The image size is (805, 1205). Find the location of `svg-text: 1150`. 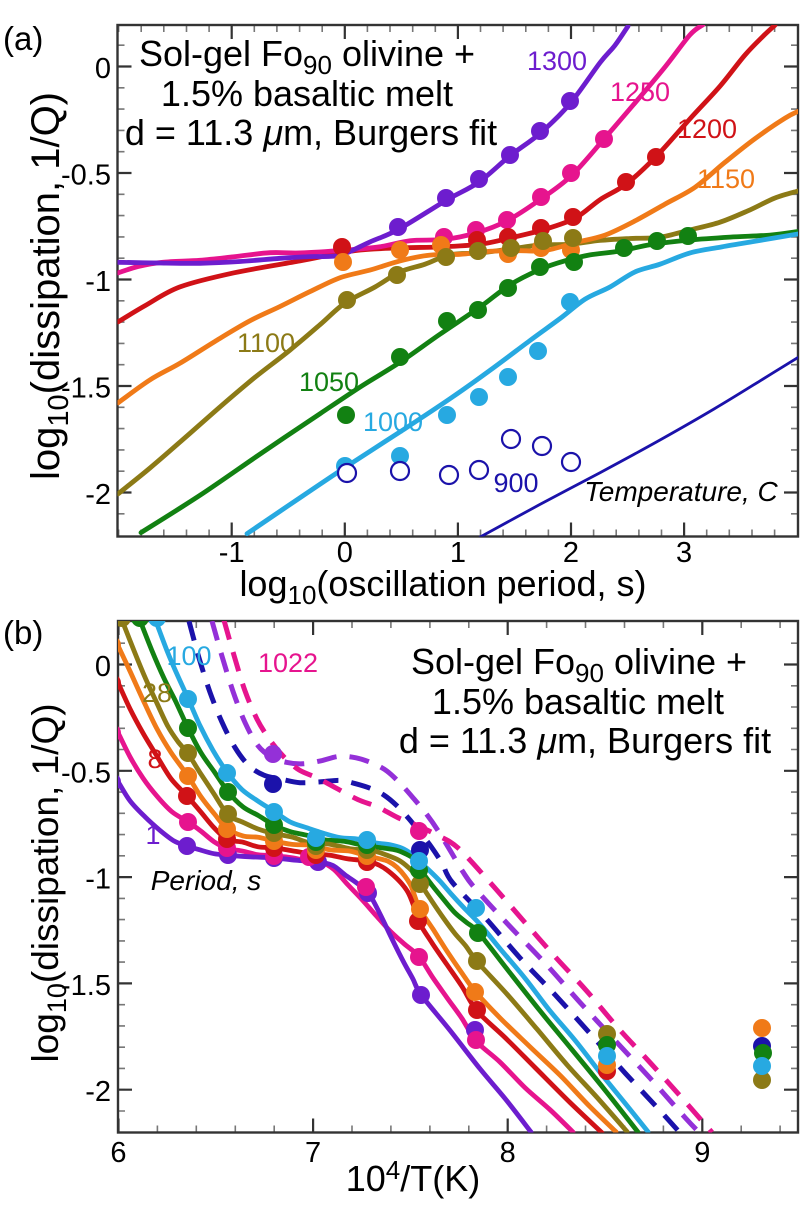

svg-text: 1150 is located at coordinates (726, 179).